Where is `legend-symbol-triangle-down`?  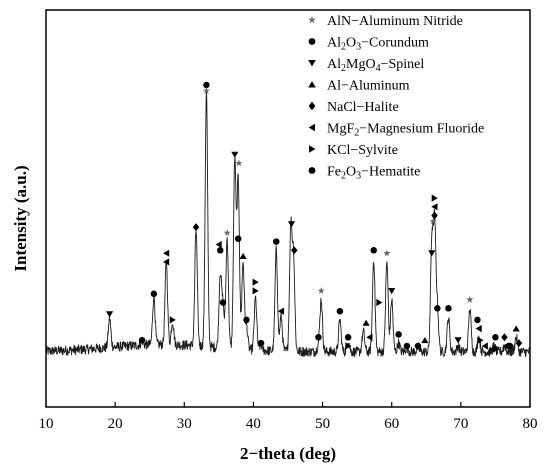 legend-symbol-triangle-down is located at coordinates (312, 63).